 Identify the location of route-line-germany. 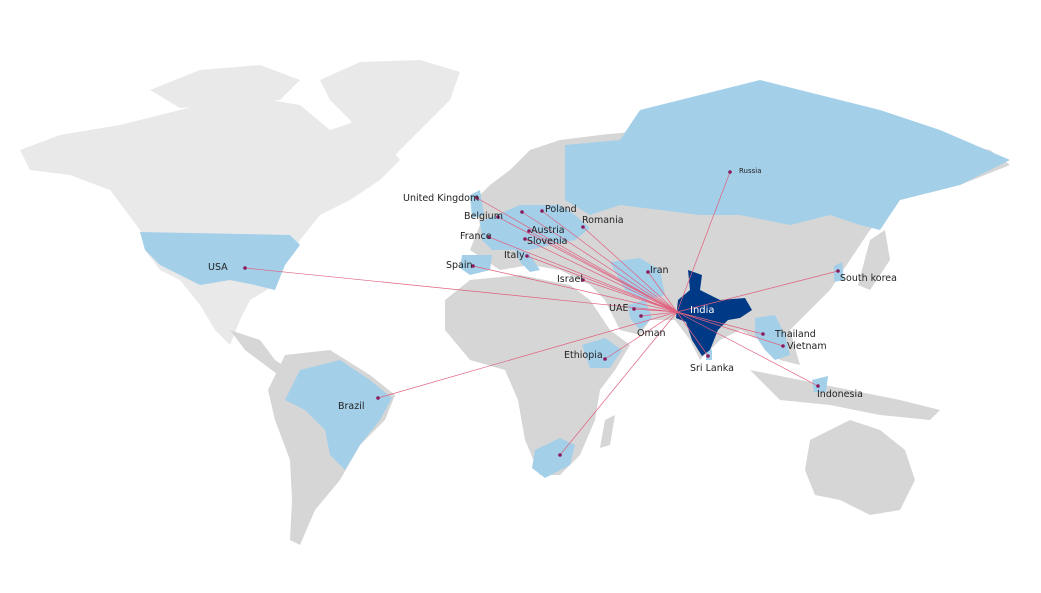
(599, 262).